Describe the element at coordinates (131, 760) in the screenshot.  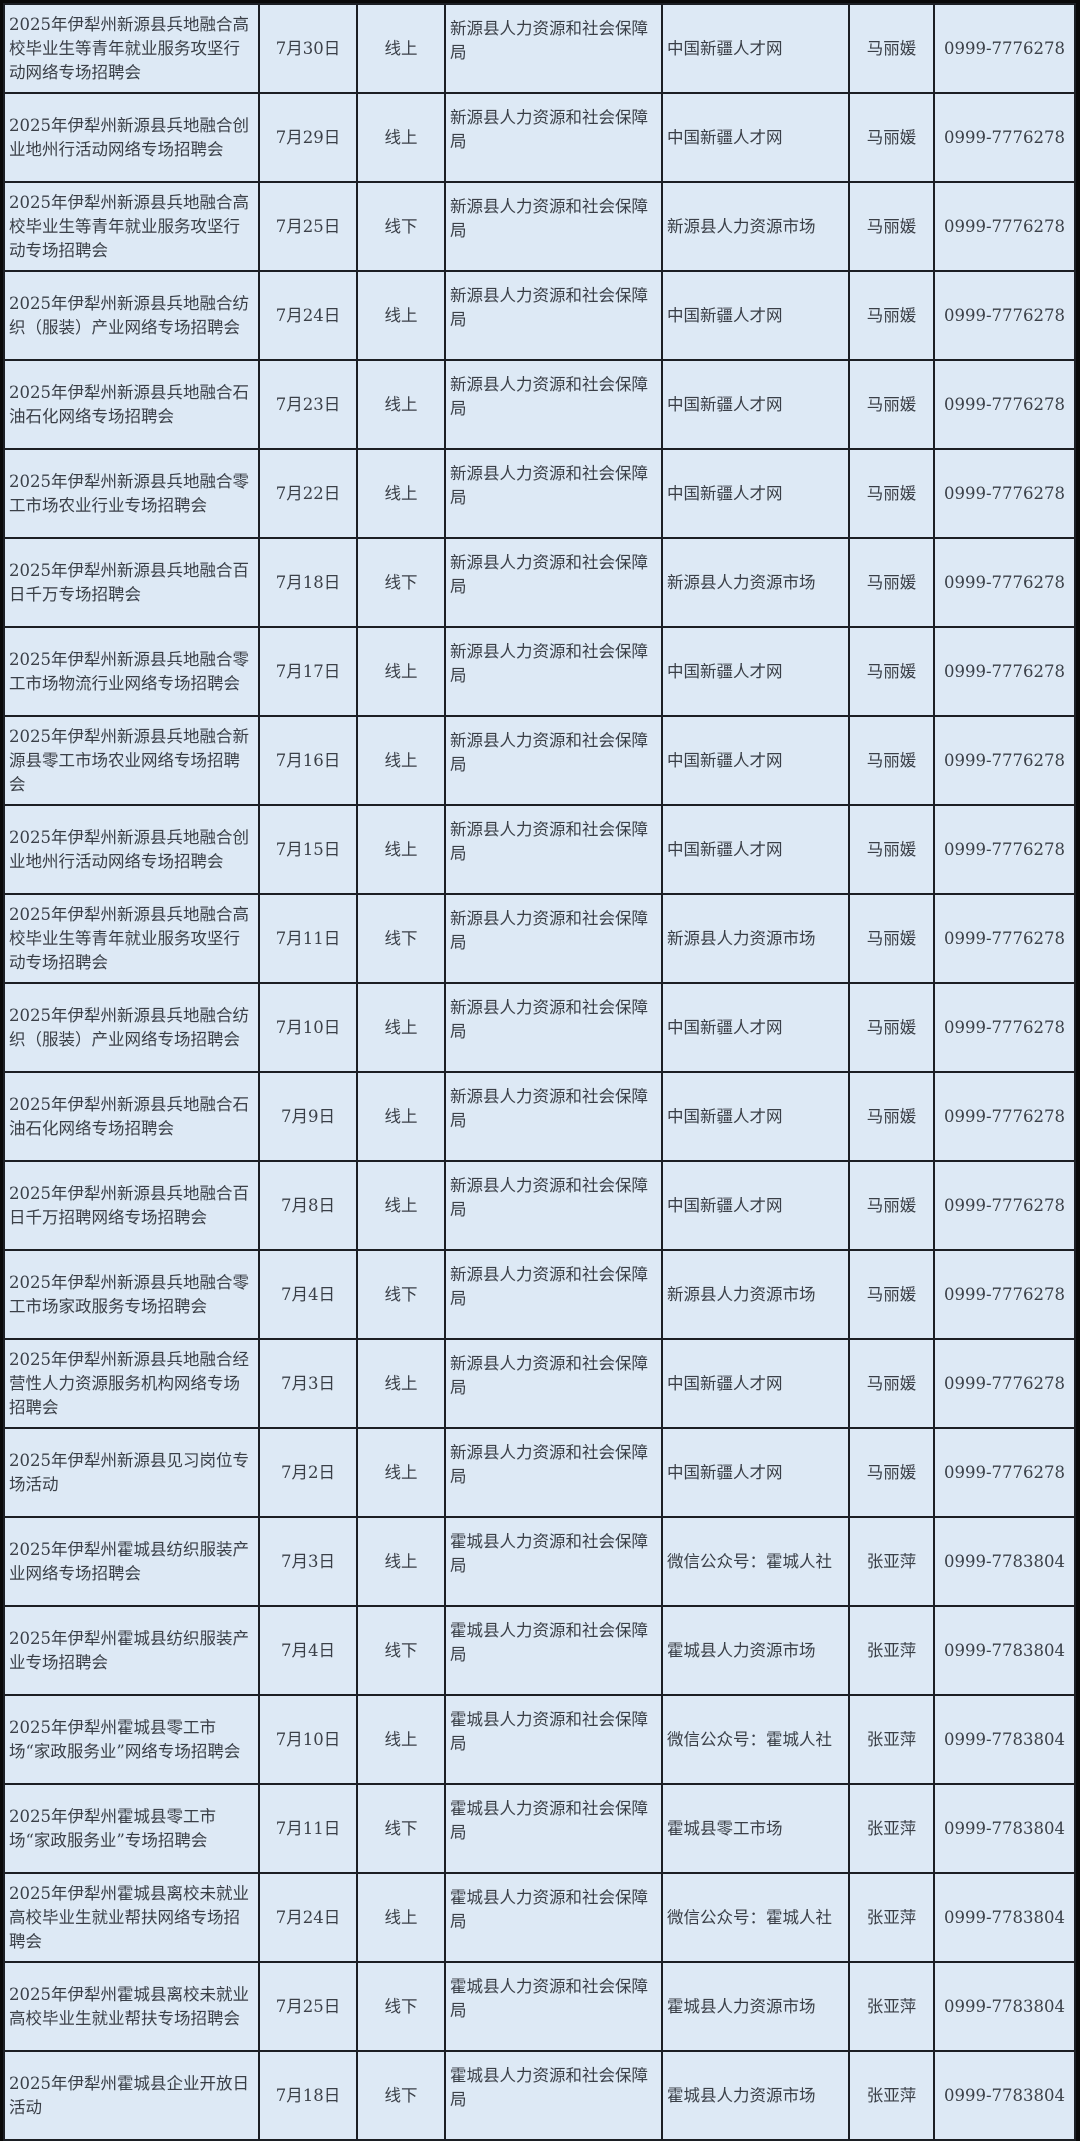
I see `event-name-cell: 2025年伊犁州新源县兵地融合新源县零工市场农业网络专场招聘会` at that location.